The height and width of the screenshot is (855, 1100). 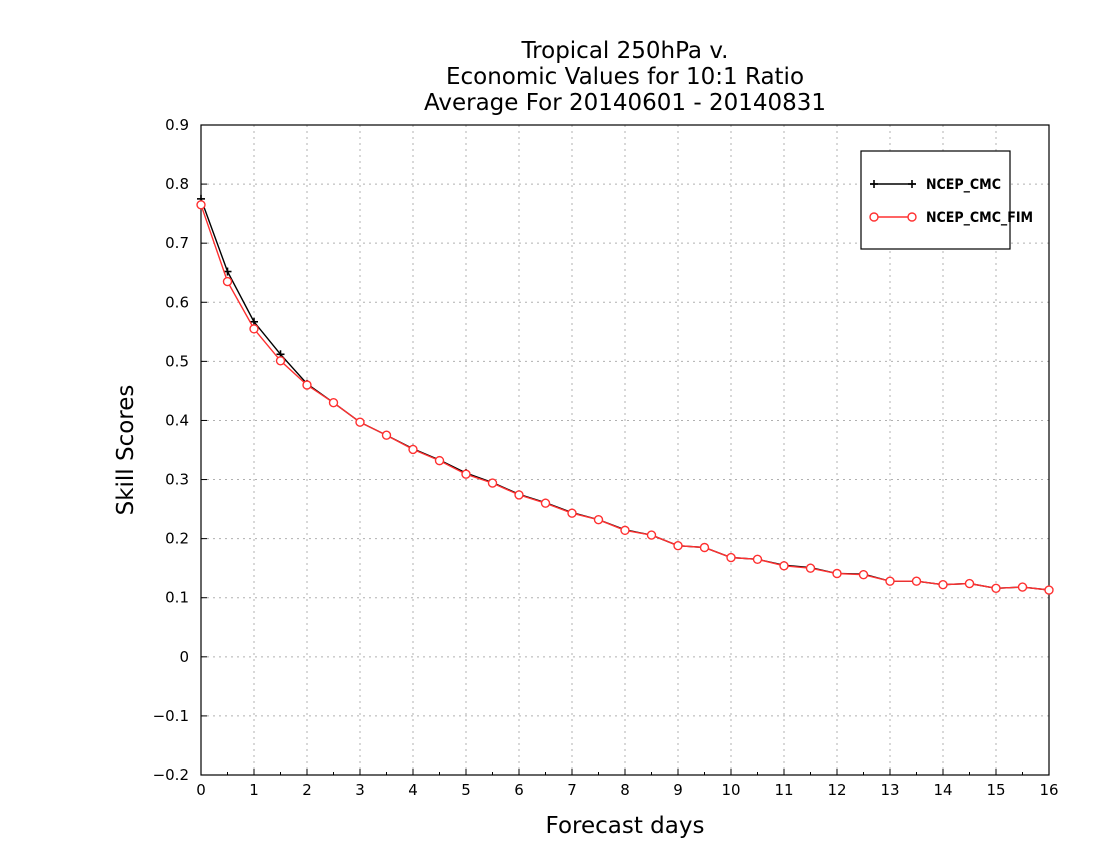 What do you see at coordinates (935, 200) in the screenshot?
I see `legend-box` at bounding box center [935, 200].